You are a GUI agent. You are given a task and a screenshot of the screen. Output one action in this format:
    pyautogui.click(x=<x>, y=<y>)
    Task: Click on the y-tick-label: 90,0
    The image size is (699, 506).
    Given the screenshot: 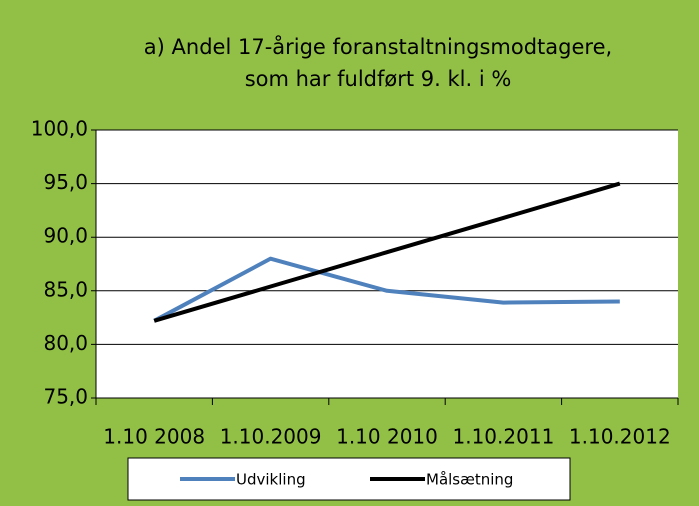 What is the action you would take?
    pyautogui.click(x=65, y=236)
    